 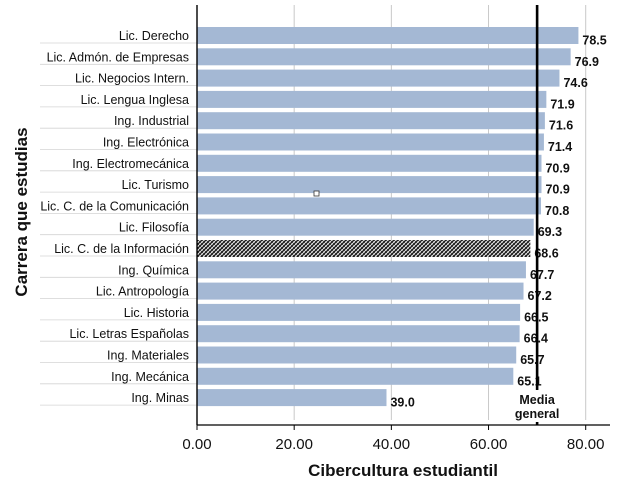 I want to click on category-label: Ing. Minas, so click(x=160, y=398).